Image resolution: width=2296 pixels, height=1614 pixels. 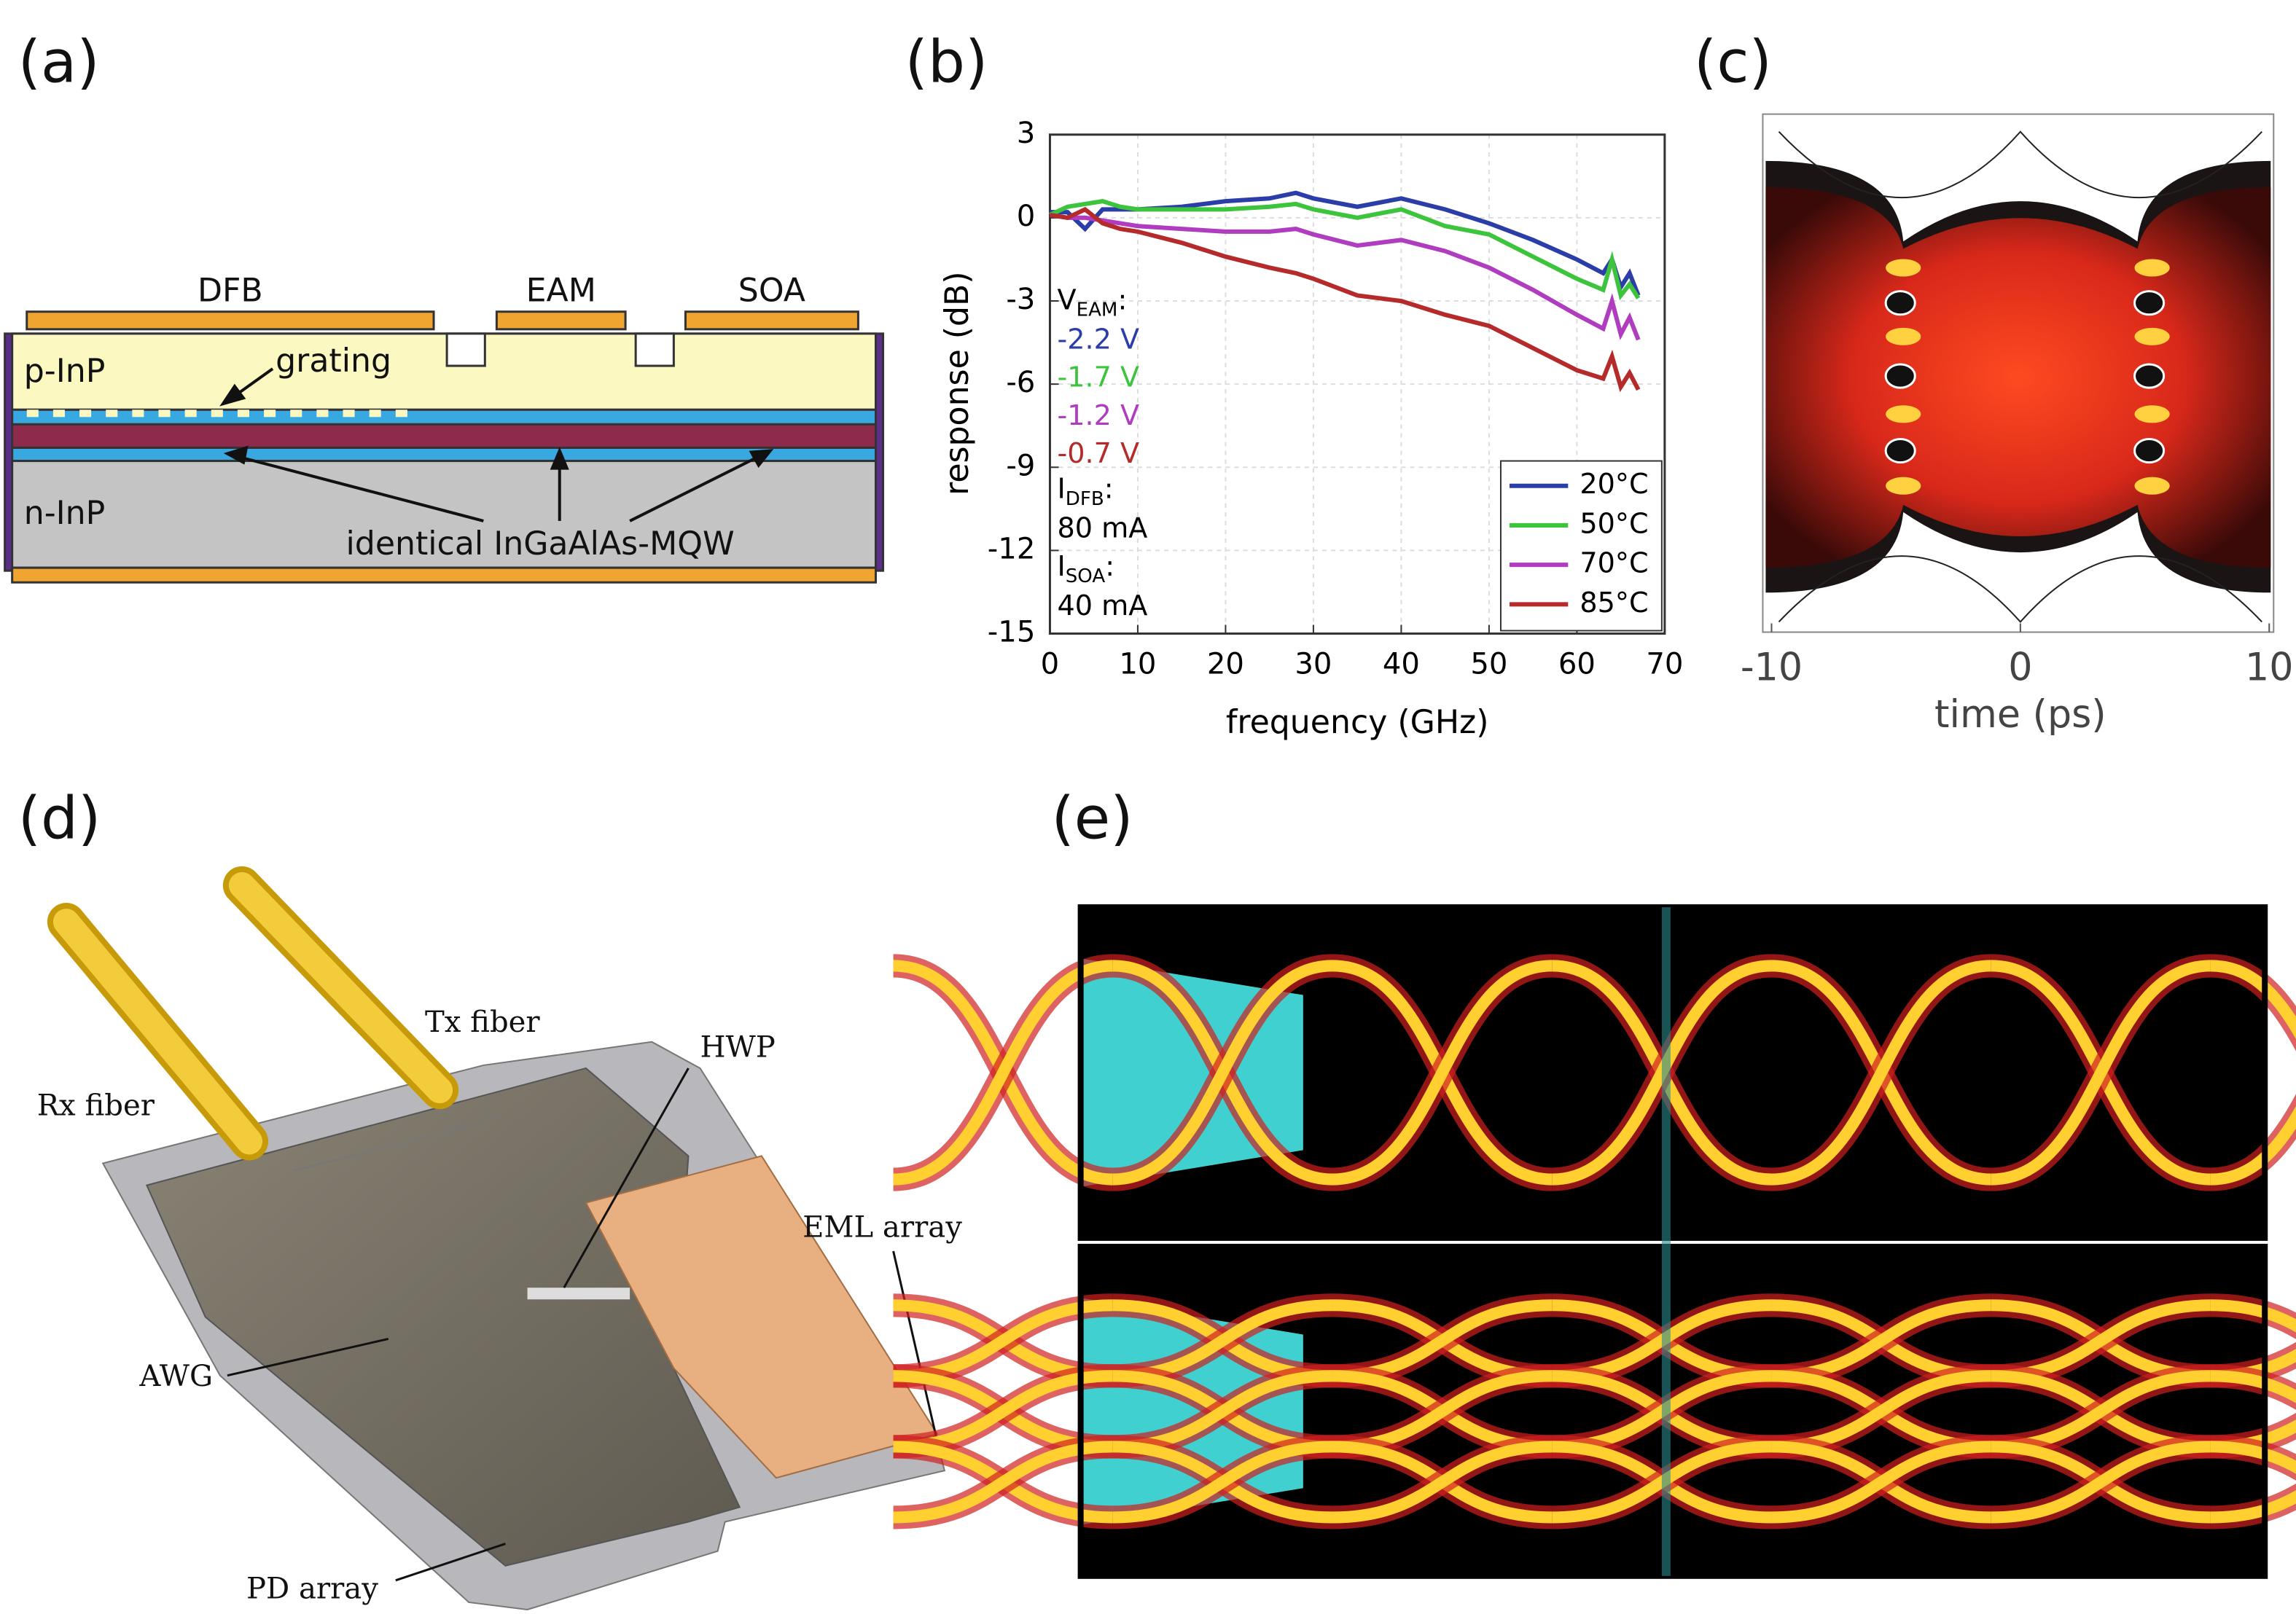 I want to click on photo-label: Rx fiber, so click(x=96, y=1106).